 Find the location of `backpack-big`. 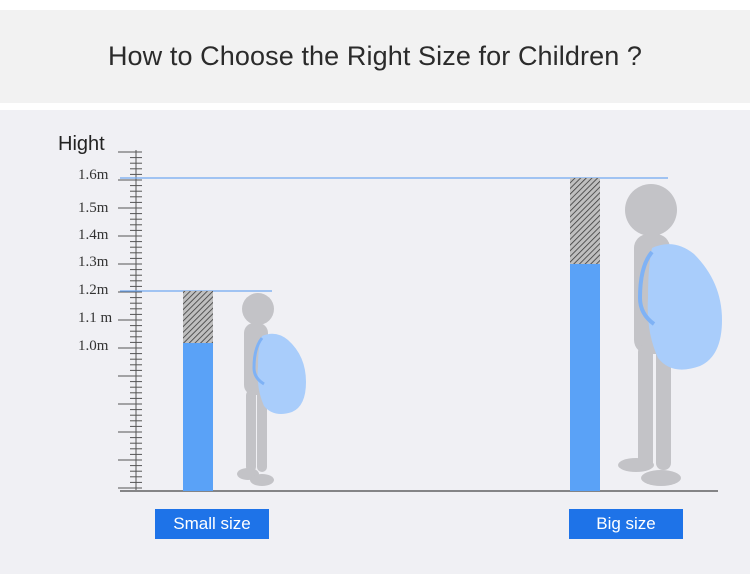

backpack-big is located at coordinates (679, 307).